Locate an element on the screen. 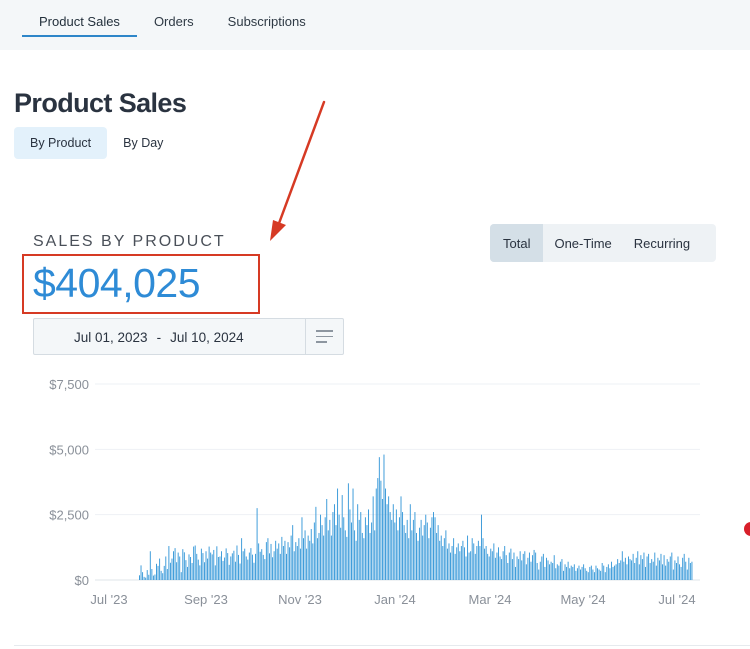 This screenshot has width=750, height=649. sales-type-filter: Total One-Time Recurring is located at coordinates (603, 243).